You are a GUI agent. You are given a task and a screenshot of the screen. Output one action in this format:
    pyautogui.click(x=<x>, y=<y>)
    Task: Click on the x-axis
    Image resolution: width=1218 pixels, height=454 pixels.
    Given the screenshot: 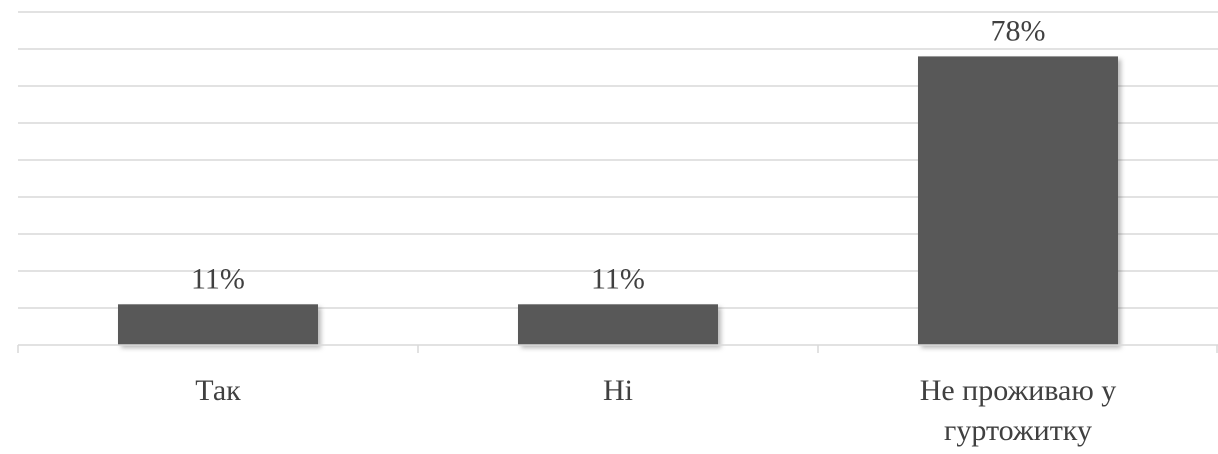 What is the action you would take?
    pyautogui.click(x=617, y=348)
    